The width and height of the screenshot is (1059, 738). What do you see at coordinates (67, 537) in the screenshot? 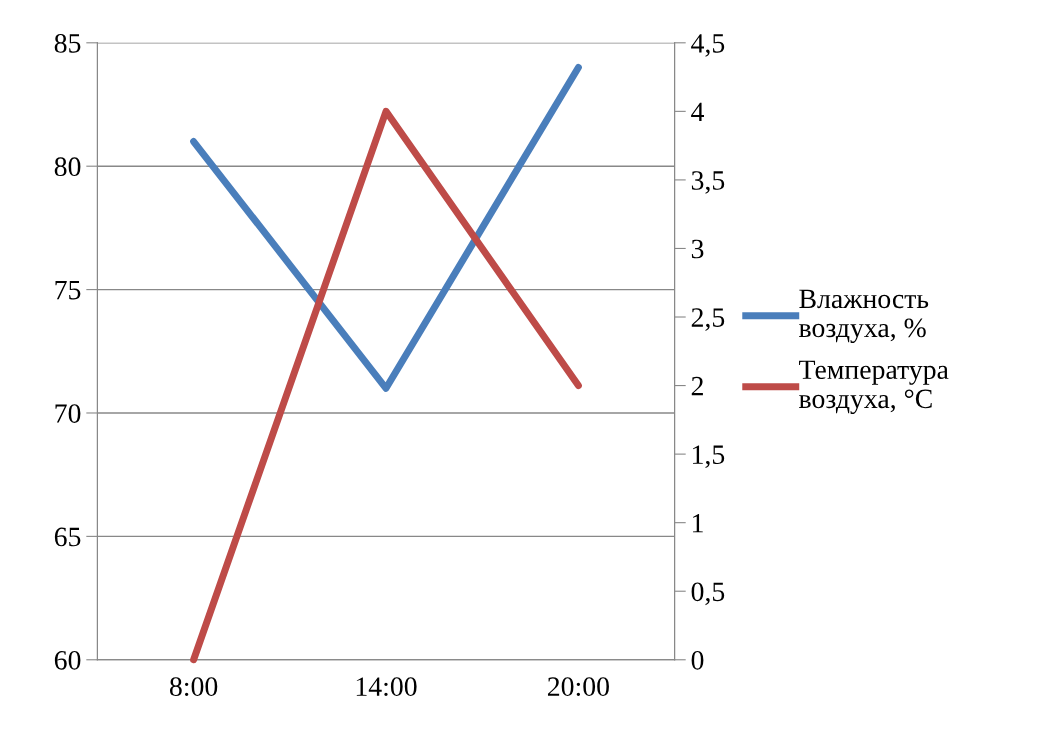
I see `y-tick-label: 65` at bounding box center [67, 537].